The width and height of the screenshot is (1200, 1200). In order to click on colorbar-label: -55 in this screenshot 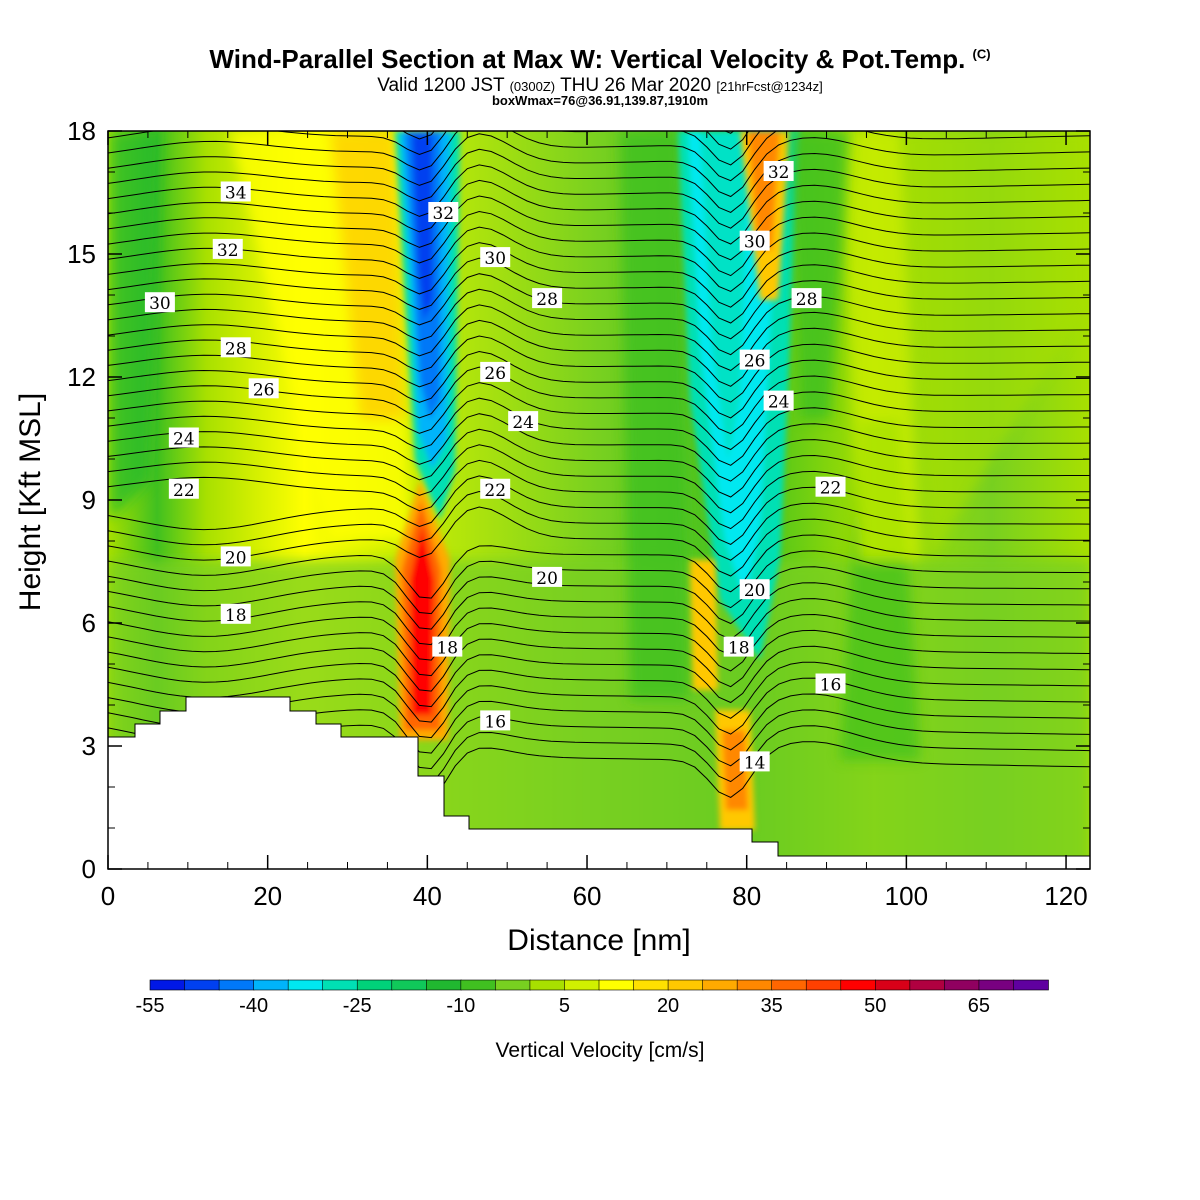, I will do `click(150, 1006)`.